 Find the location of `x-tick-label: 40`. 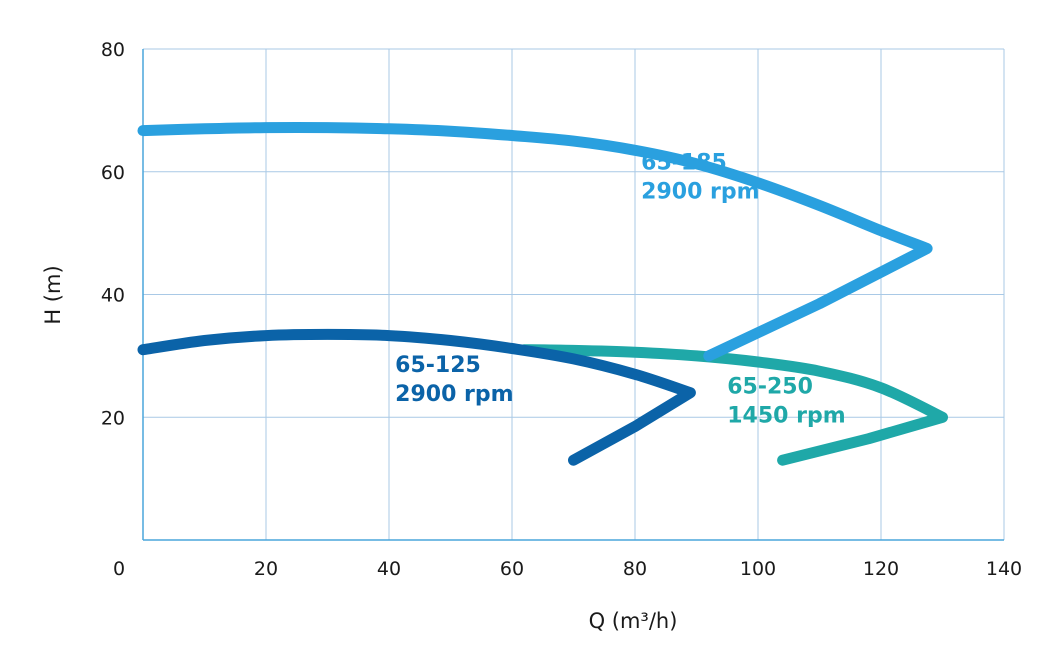

x-tick-label: 40 is located at coordinates (389, 569).